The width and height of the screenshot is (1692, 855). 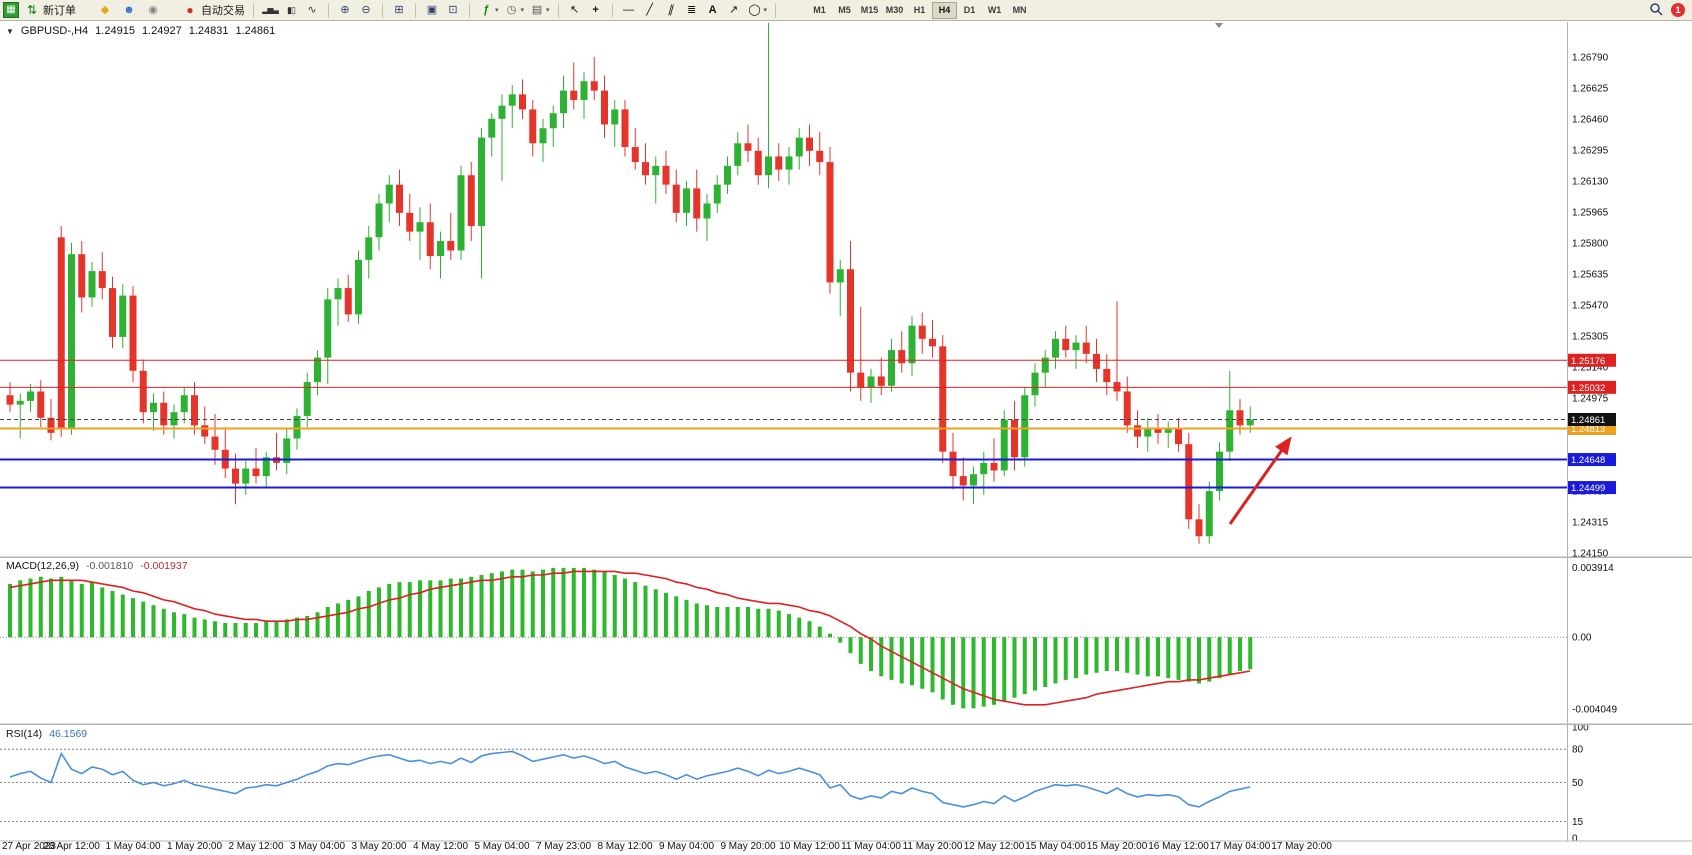 What do you see at coordinates (692, 10) in the screenshot?
I see `fibonacci-icon` at bounding box center [692, 10].